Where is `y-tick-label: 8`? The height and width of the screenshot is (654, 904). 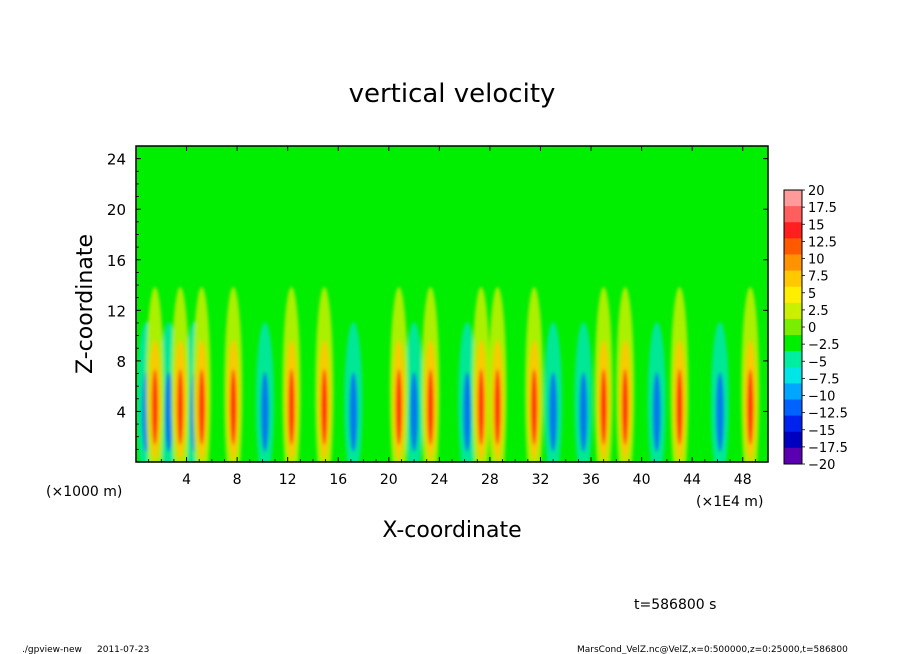
y-tick-label: 8 is located at coordinates (121, 362).